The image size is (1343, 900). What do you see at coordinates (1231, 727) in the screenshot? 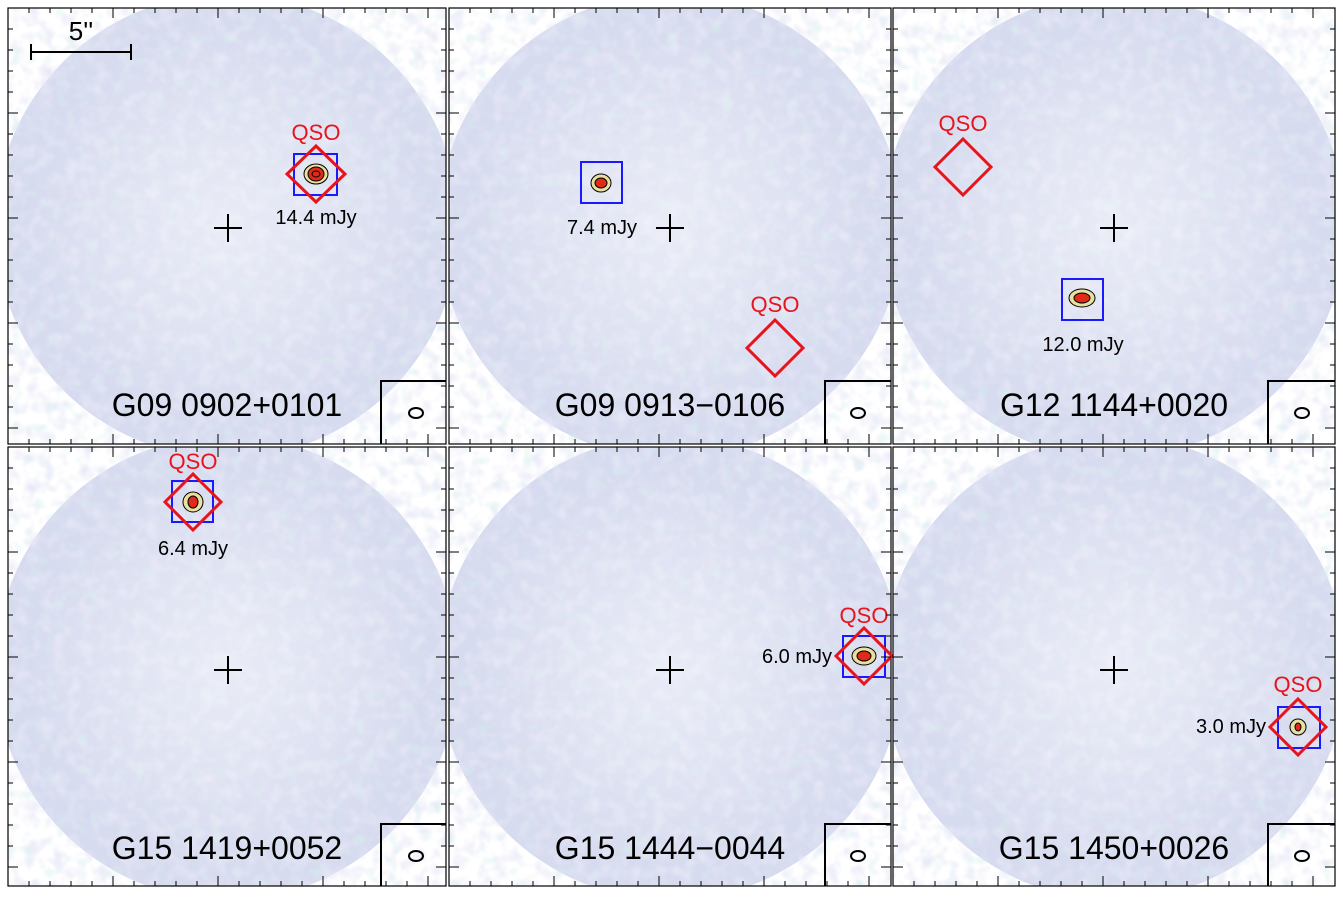
I see `flux-label: 3.0 mJy` at bounding box center [1231, 727].